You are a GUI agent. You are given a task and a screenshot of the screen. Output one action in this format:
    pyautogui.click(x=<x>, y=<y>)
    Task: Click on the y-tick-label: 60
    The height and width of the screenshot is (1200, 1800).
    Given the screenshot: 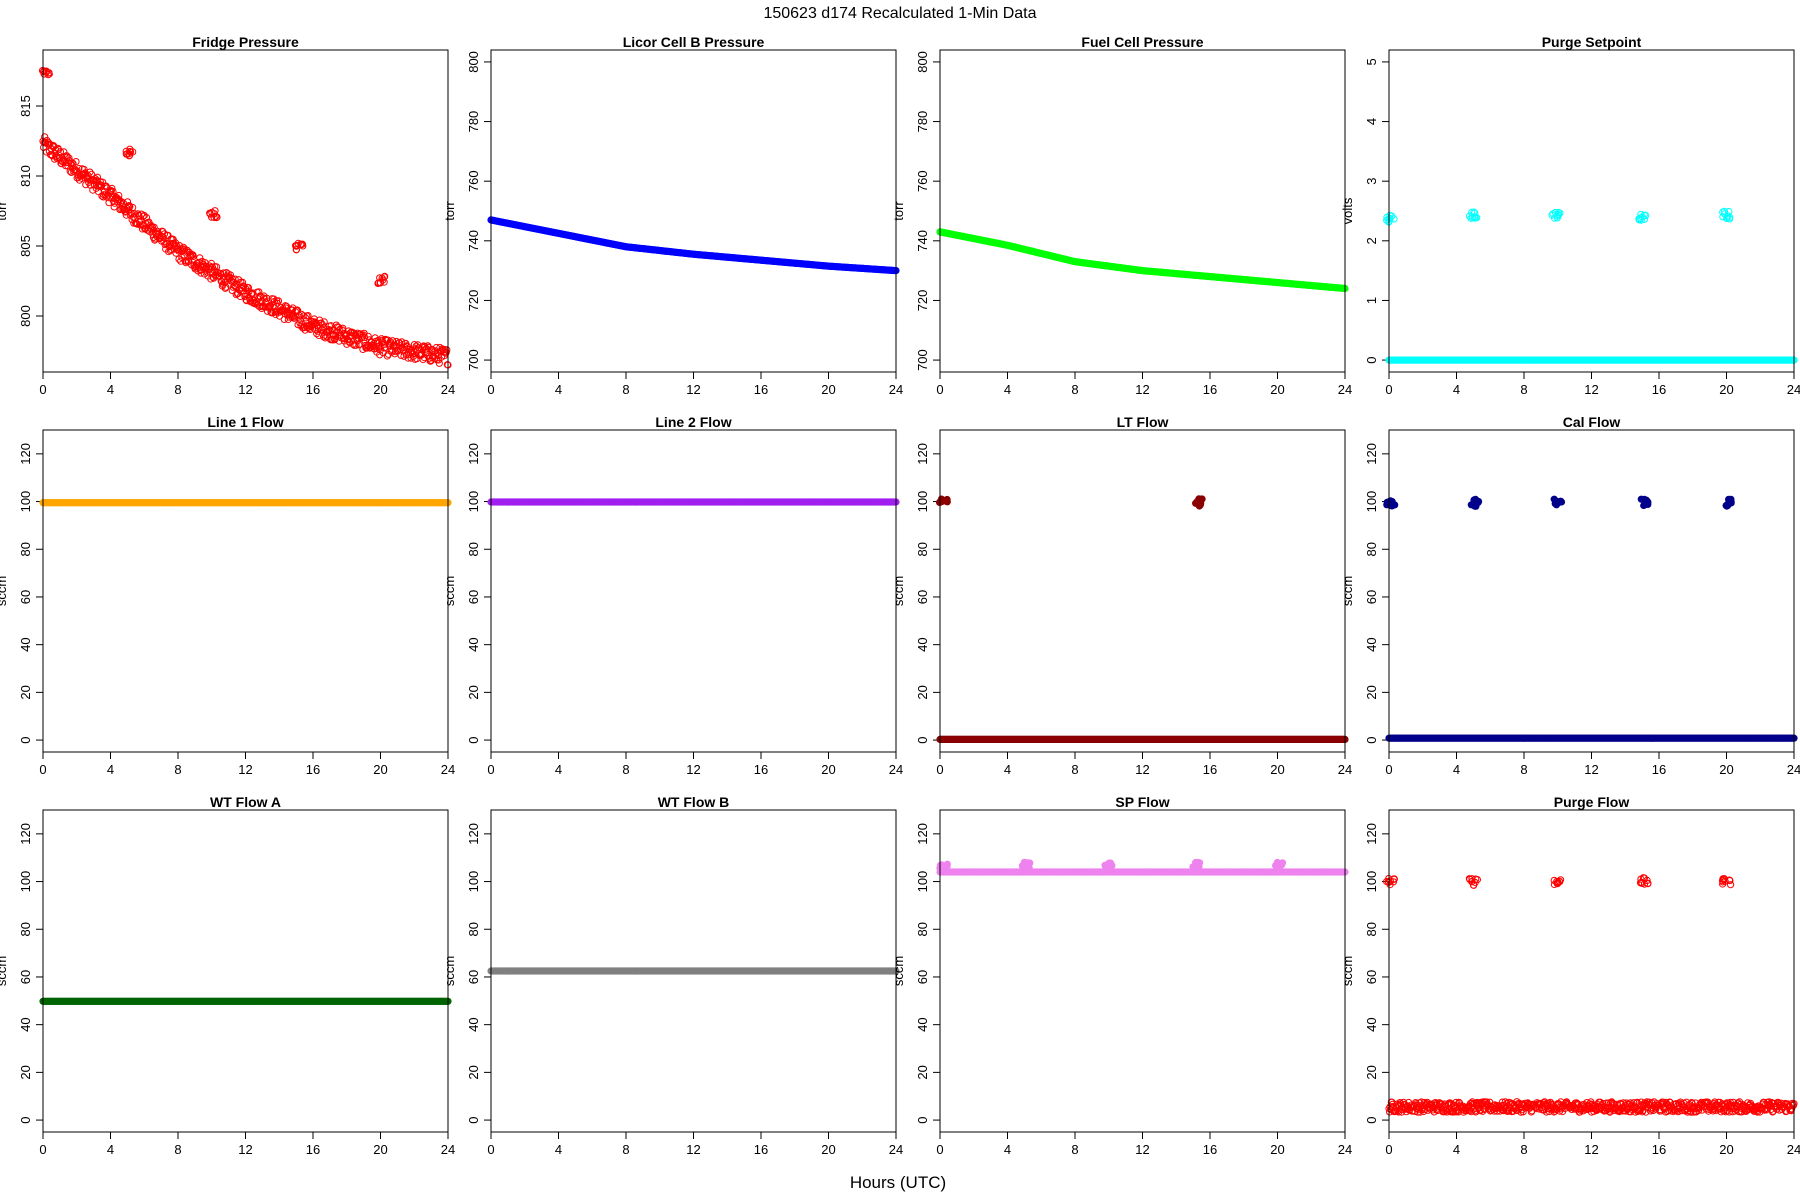 What is the action you would take?
    pyautogui.click(x=1371, y=597)
    